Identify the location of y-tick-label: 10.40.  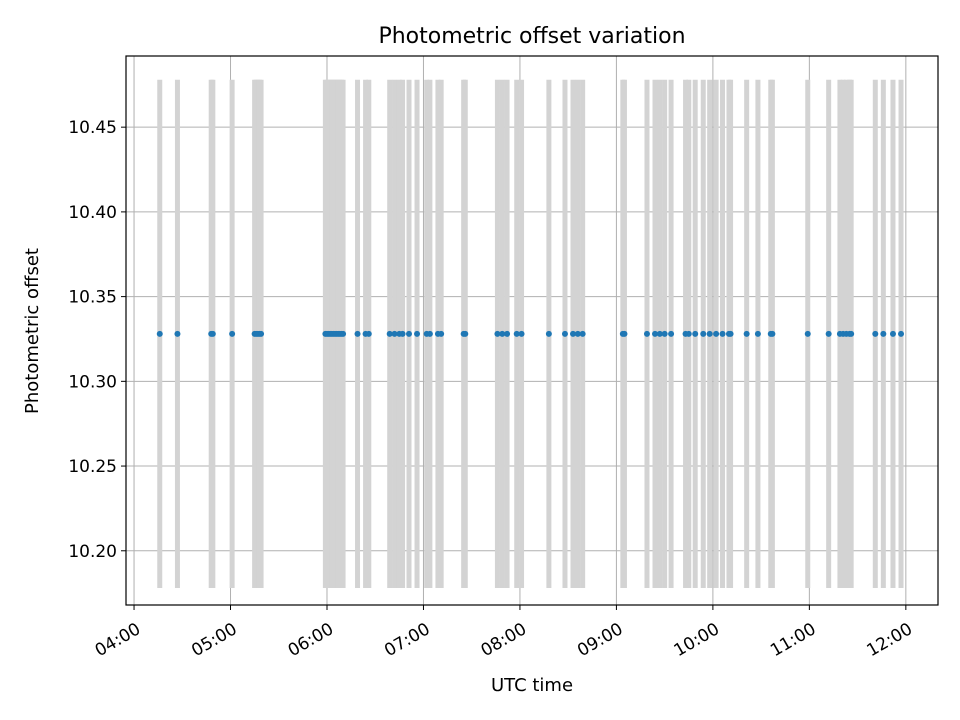
(92, 213).